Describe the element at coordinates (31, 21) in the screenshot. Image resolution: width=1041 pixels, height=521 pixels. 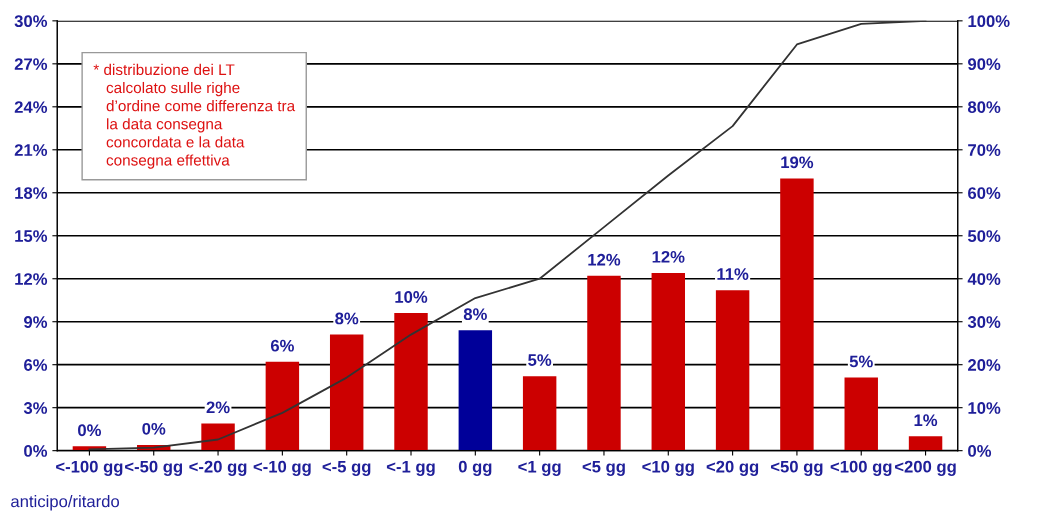
I see `y-tick-label: 30%` at that location.